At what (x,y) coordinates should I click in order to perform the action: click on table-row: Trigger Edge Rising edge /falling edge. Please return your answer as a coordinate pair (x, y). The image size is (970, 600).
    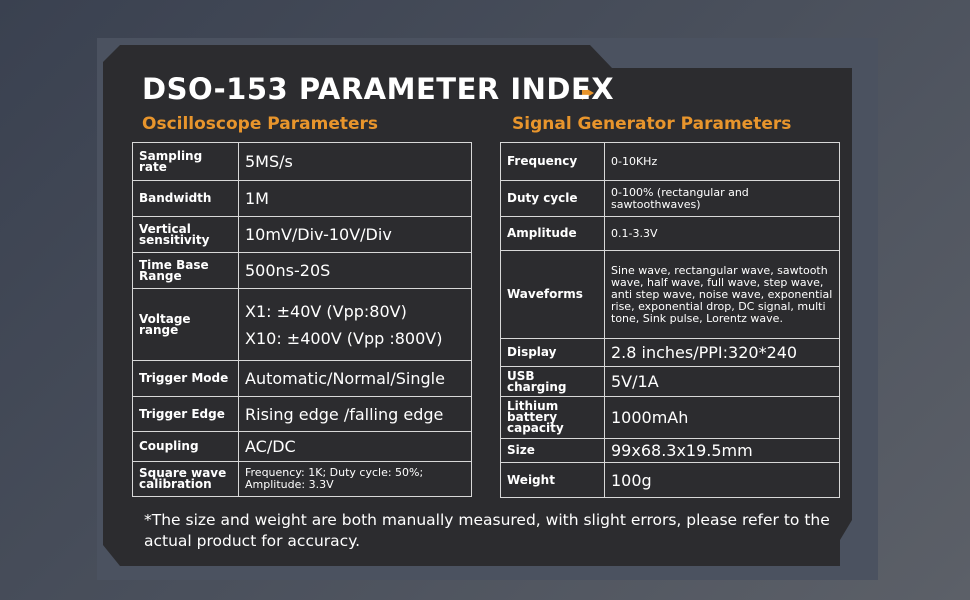
    Looking at the image, I should click on (302, 414).